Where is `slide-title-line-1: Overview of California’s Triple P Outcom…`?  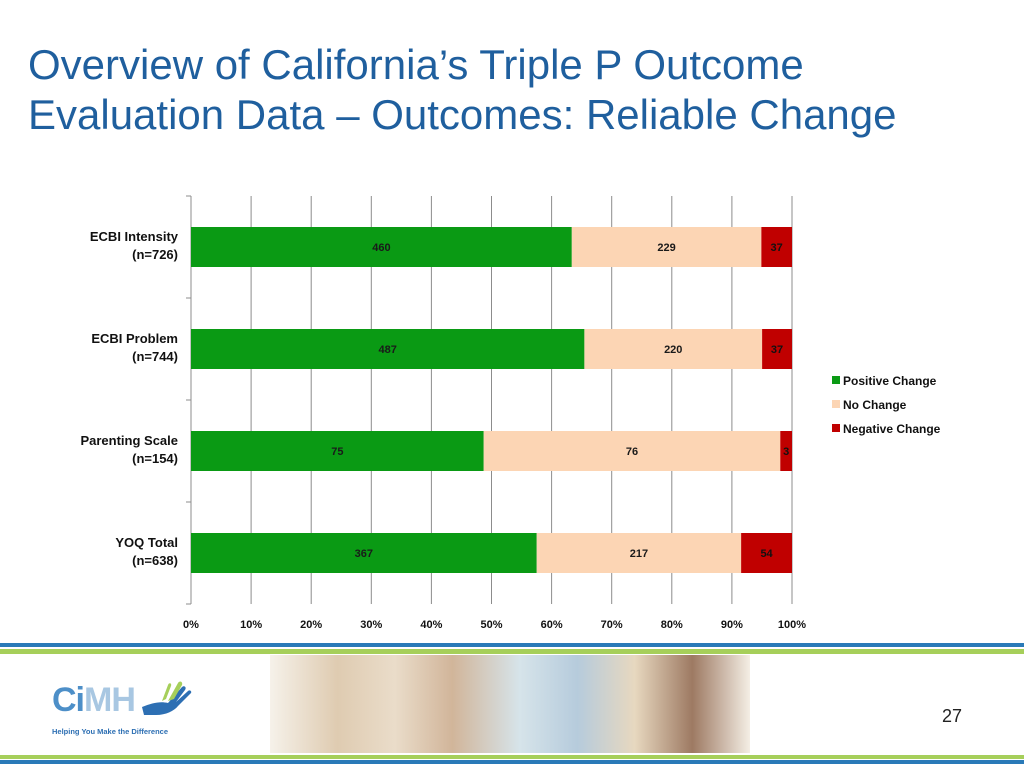
slide-title-line-1: Overview of California’s Triple P Outcom… is located at coordinates (416, 64).